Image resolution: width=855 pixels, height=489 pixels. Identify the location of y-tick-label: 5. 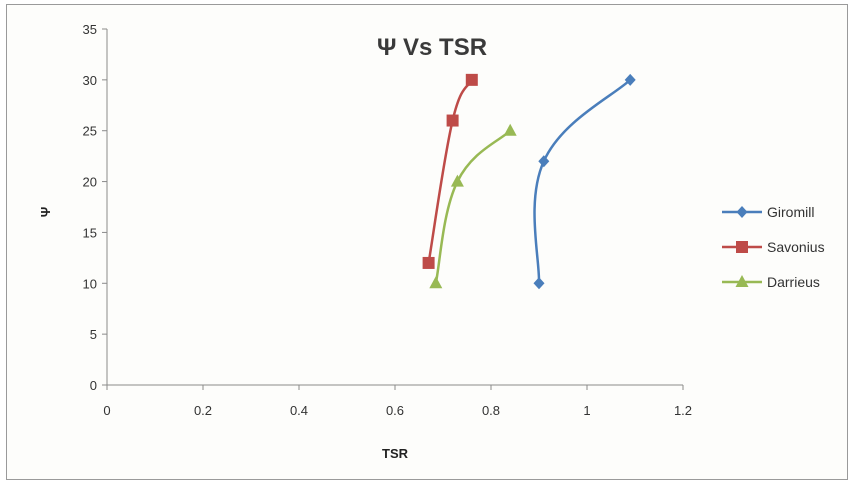
(93, 334).